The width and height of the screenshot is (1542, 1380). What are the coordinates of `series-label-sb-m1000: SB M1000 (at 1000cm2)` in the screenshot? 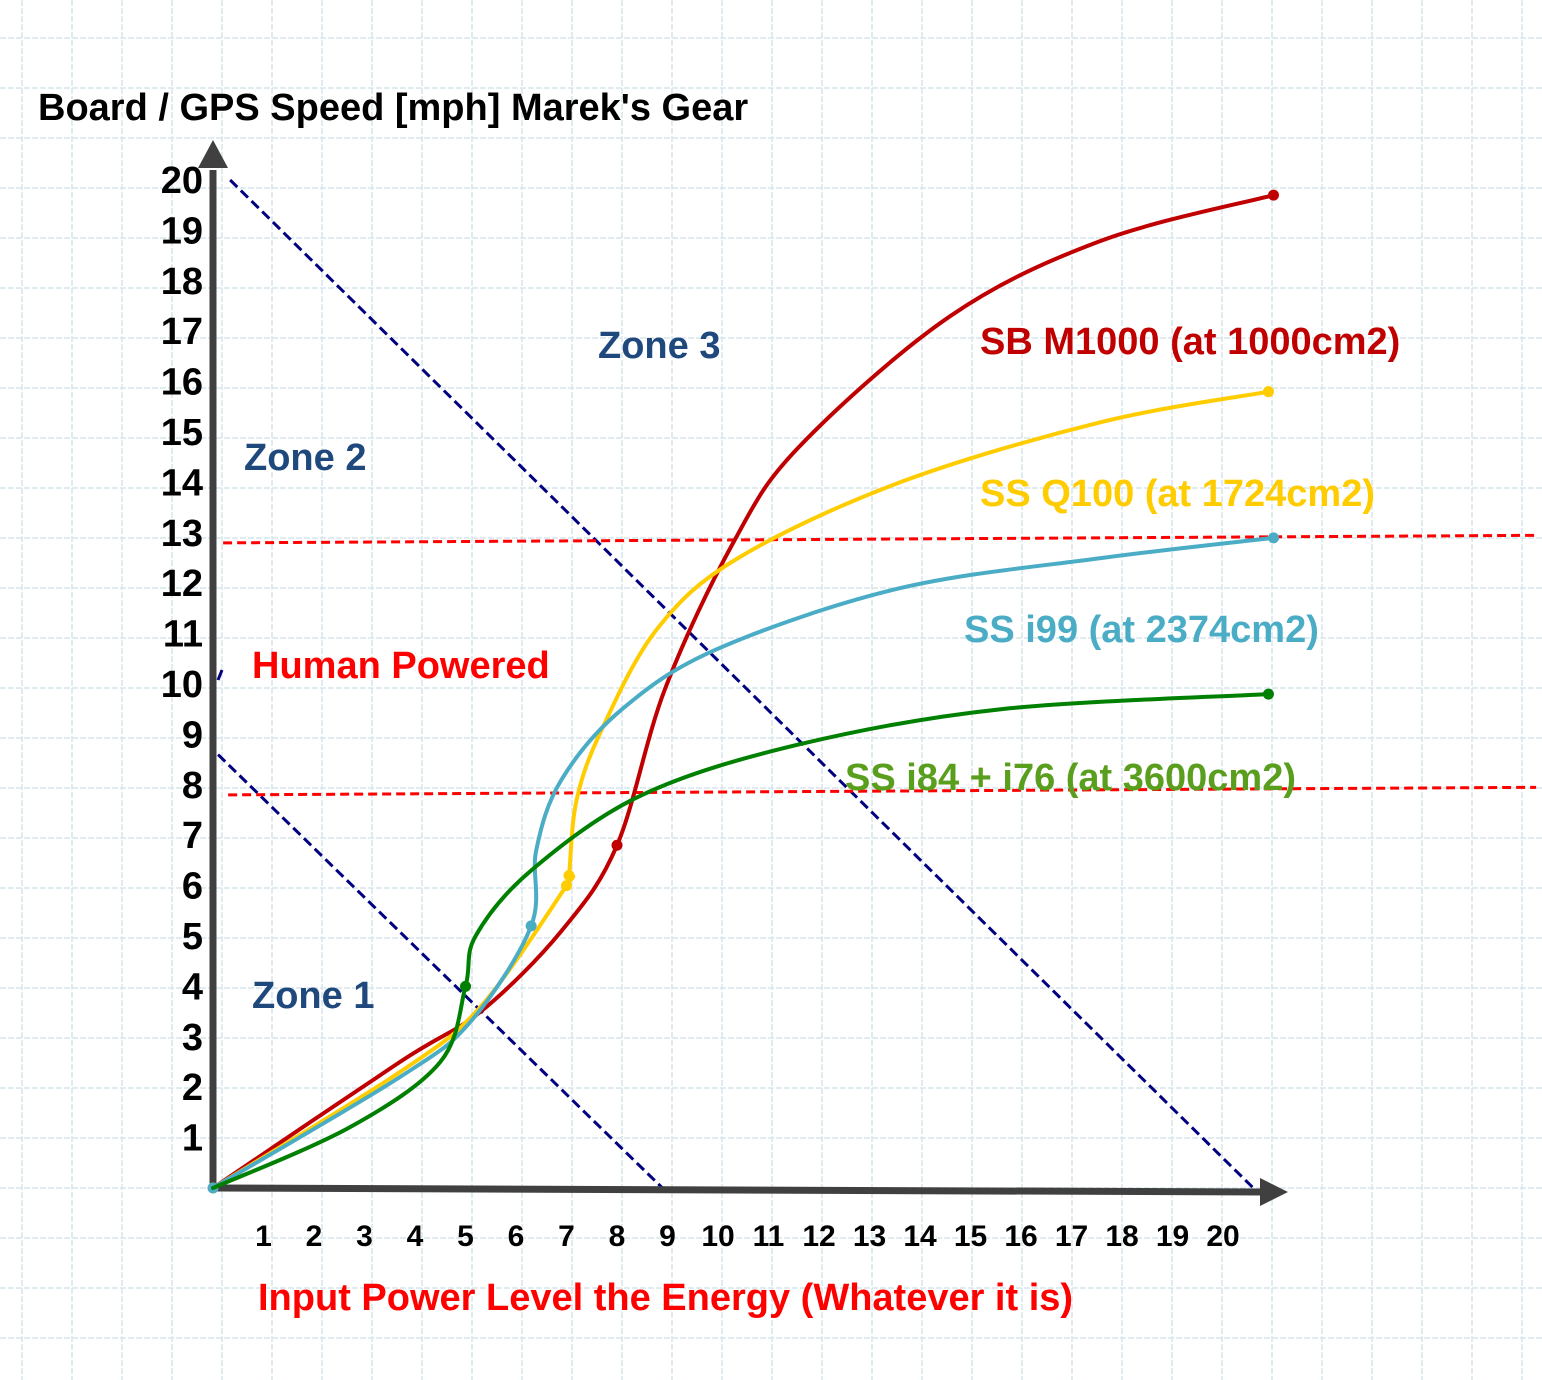 It's located at (1190, 342).